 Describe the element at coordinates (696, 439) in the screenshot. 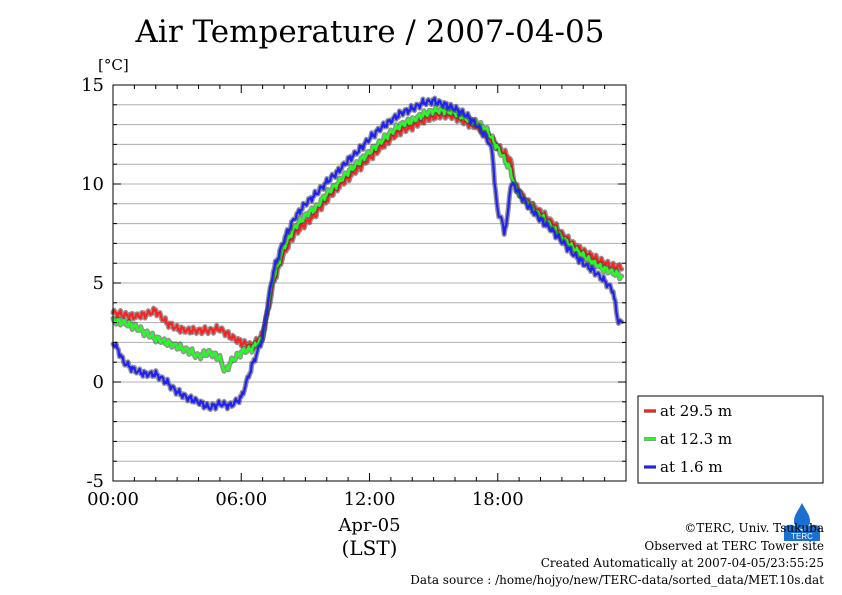

I see `legend-label: at 12.3 m` at that location.